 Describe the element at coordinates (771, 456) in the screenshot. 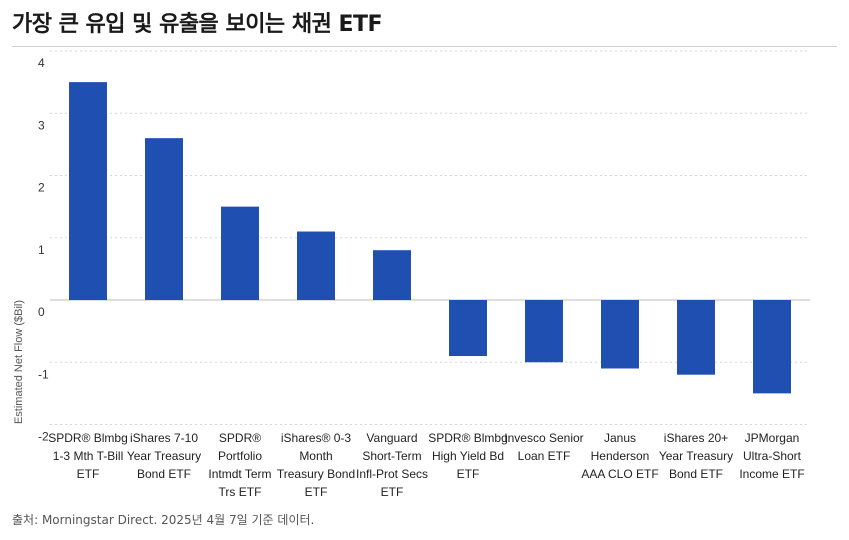

I see `x-category-label: JPMorgan Ultra-Short Income ETF` at that location.